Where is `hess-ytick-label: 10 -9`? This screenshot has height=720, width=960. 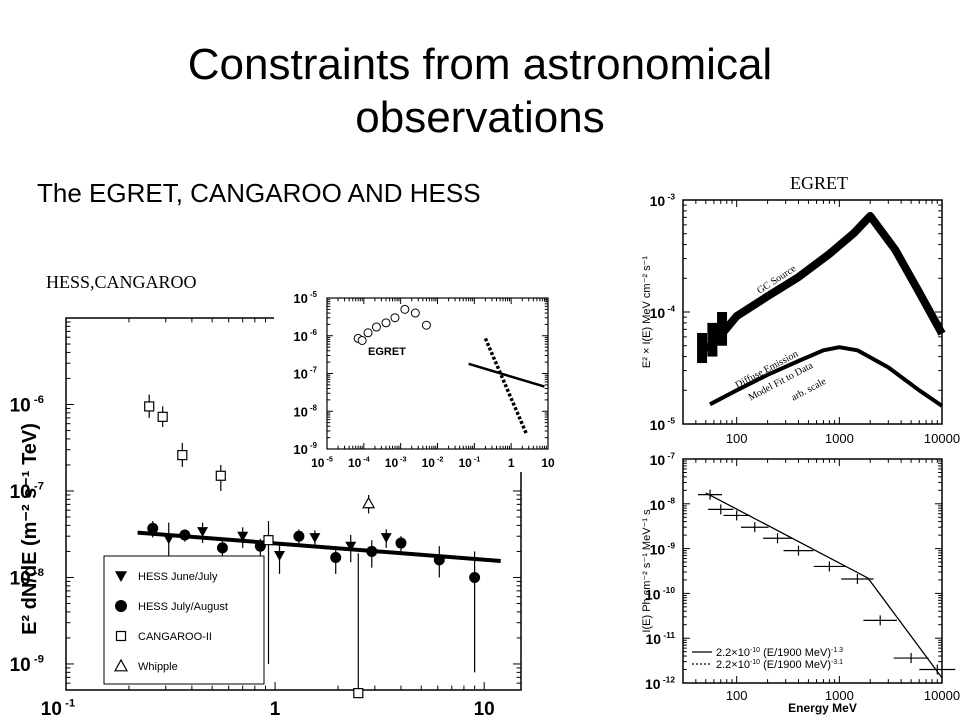 hess-ytick-label: 10 -9 is located at coordinates (27, 664).